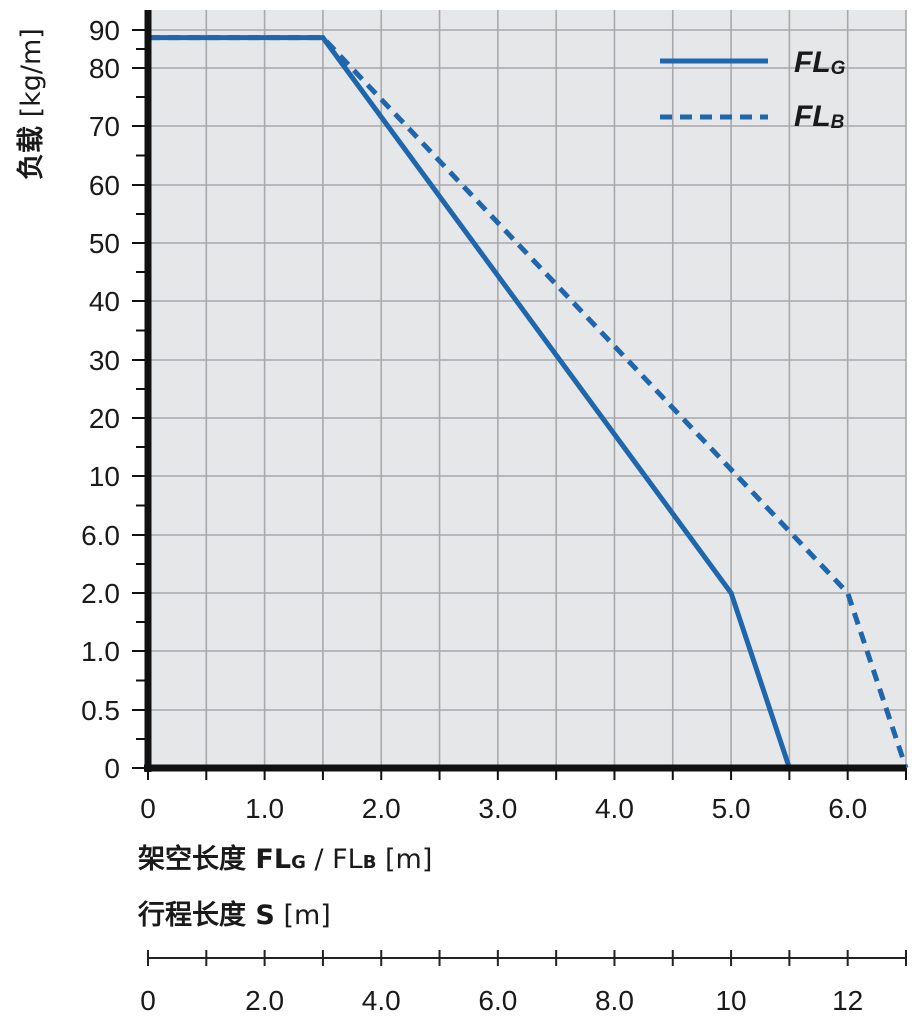  I want to click on stroke-axis-title: 行程长度 S [m], so click(234, 915).